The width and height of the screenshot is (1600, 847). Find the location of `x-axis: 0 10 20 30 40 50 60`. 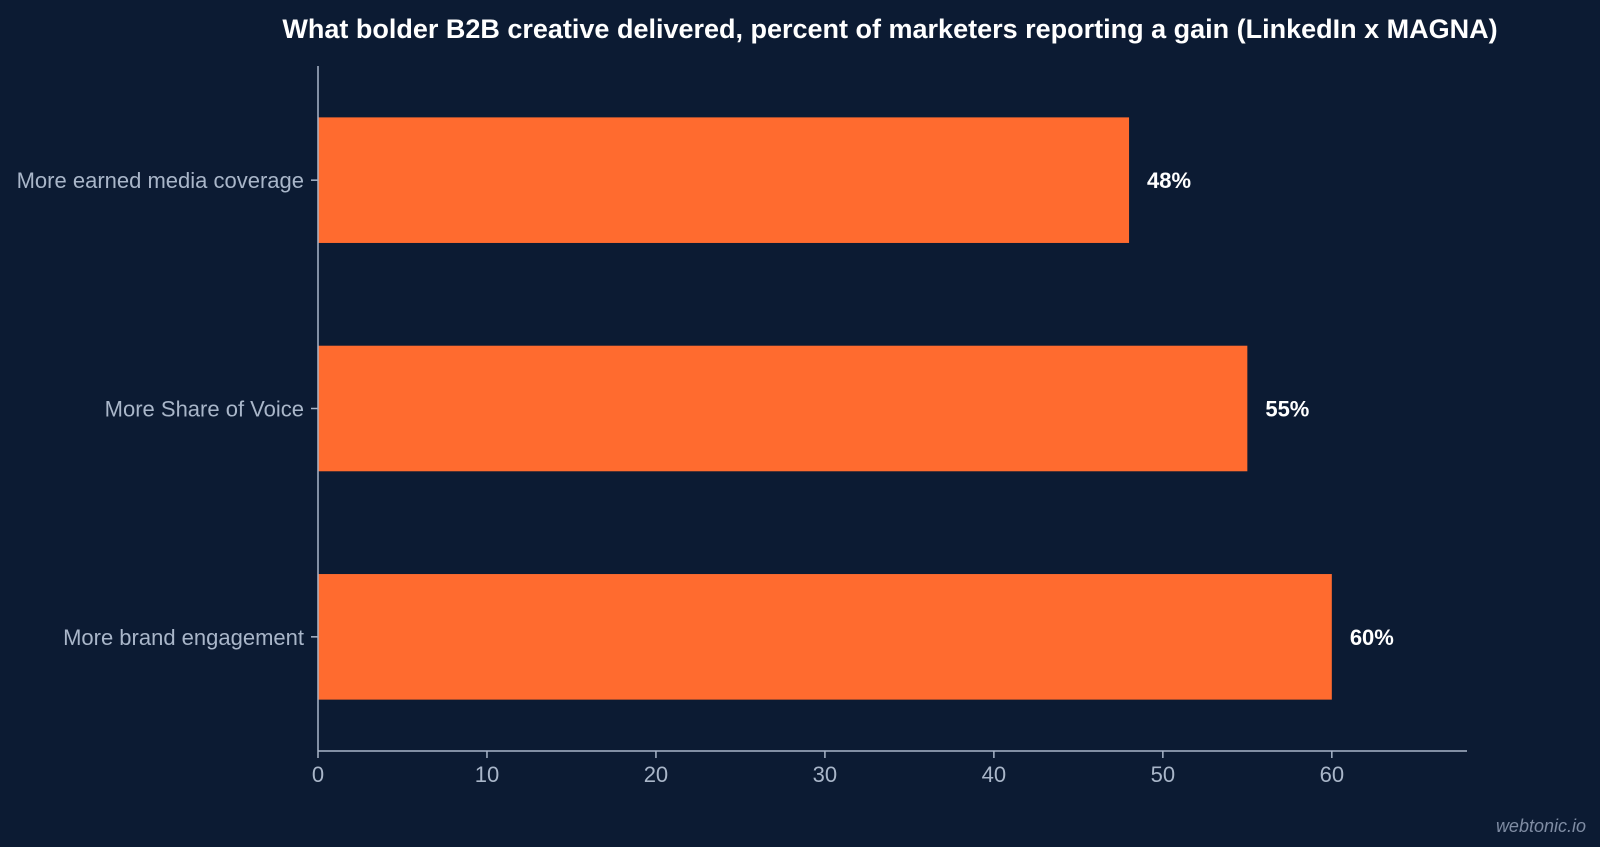

x-axis: 0 10 20 30 40 50 60 is located at coordinates (889, 768).